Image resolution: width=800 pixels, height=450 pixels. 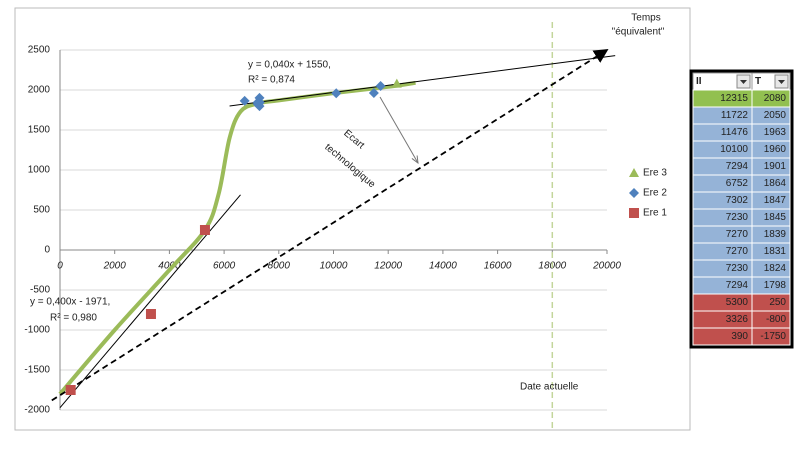 I want to click on table-frame, so click(x=741, y=209).